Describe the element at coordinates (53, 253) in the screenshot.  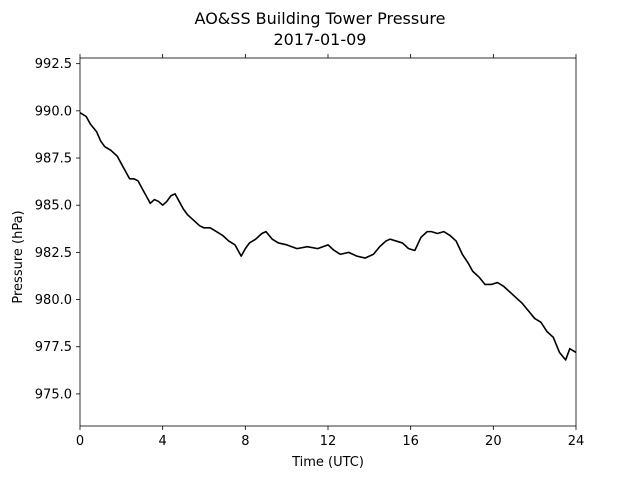
I see `y-tick-label: 982.5` at that location.